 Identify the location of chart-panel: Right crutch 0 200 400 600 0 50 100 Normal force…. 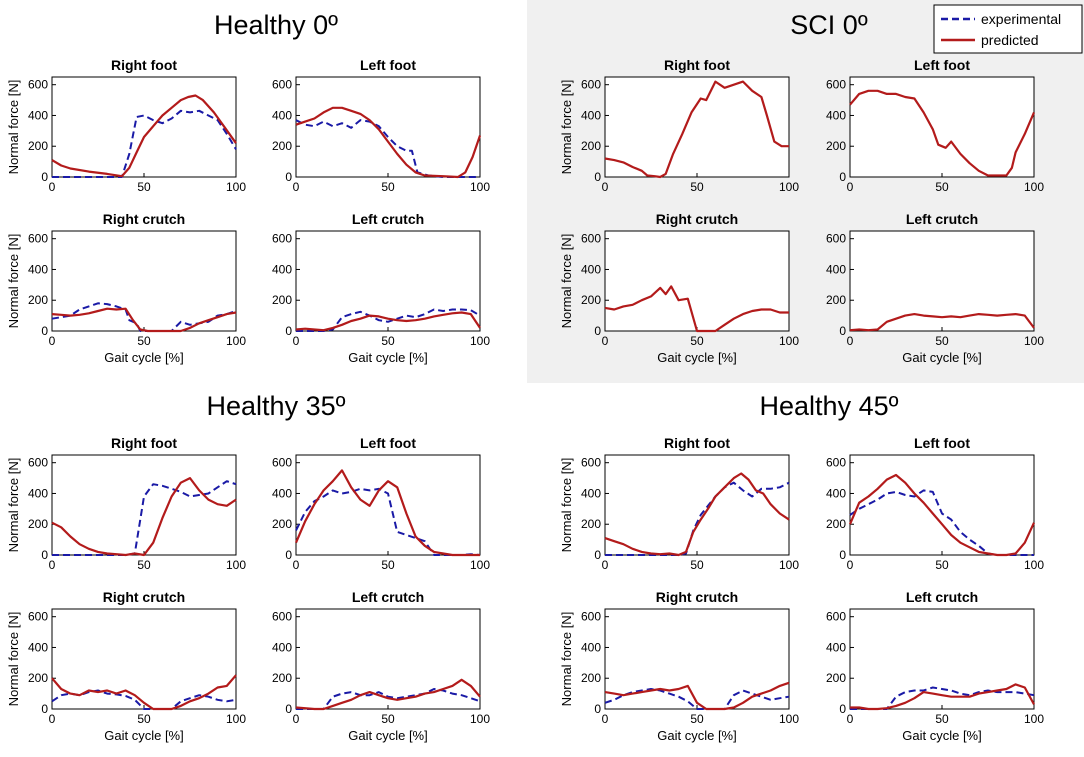
(679, 288).